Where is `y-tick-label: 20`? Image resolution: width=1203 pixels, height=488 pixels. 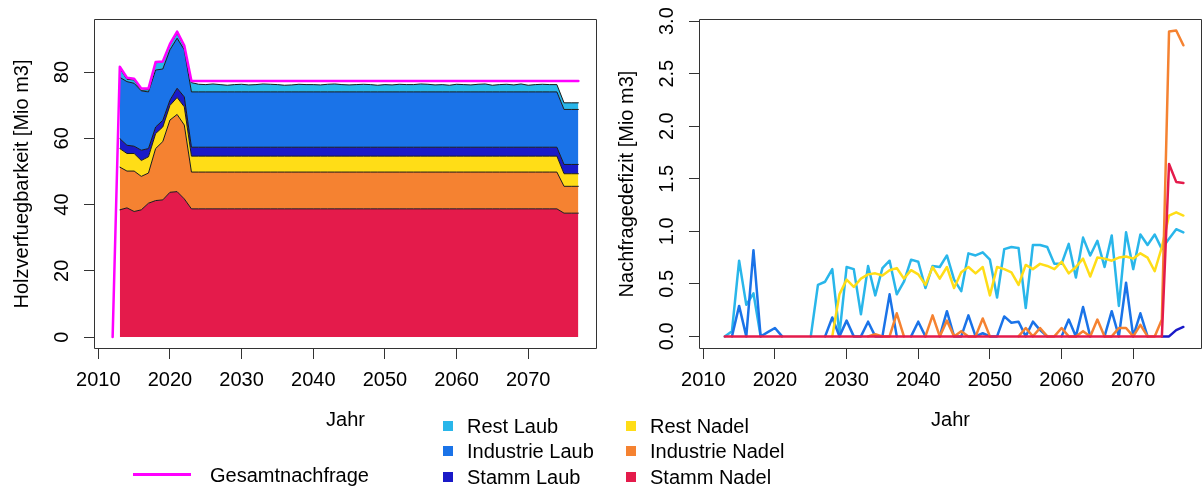 y-tick-label: 20 is located at coordinates (60, 270).